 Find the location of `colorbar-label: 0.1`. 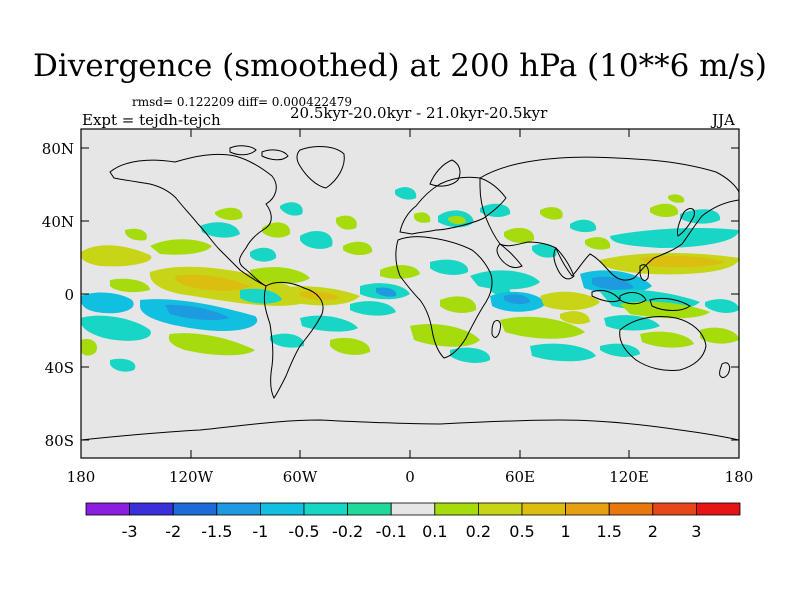

colorbar-label: 0.1 is located at coordinates (435, 531).